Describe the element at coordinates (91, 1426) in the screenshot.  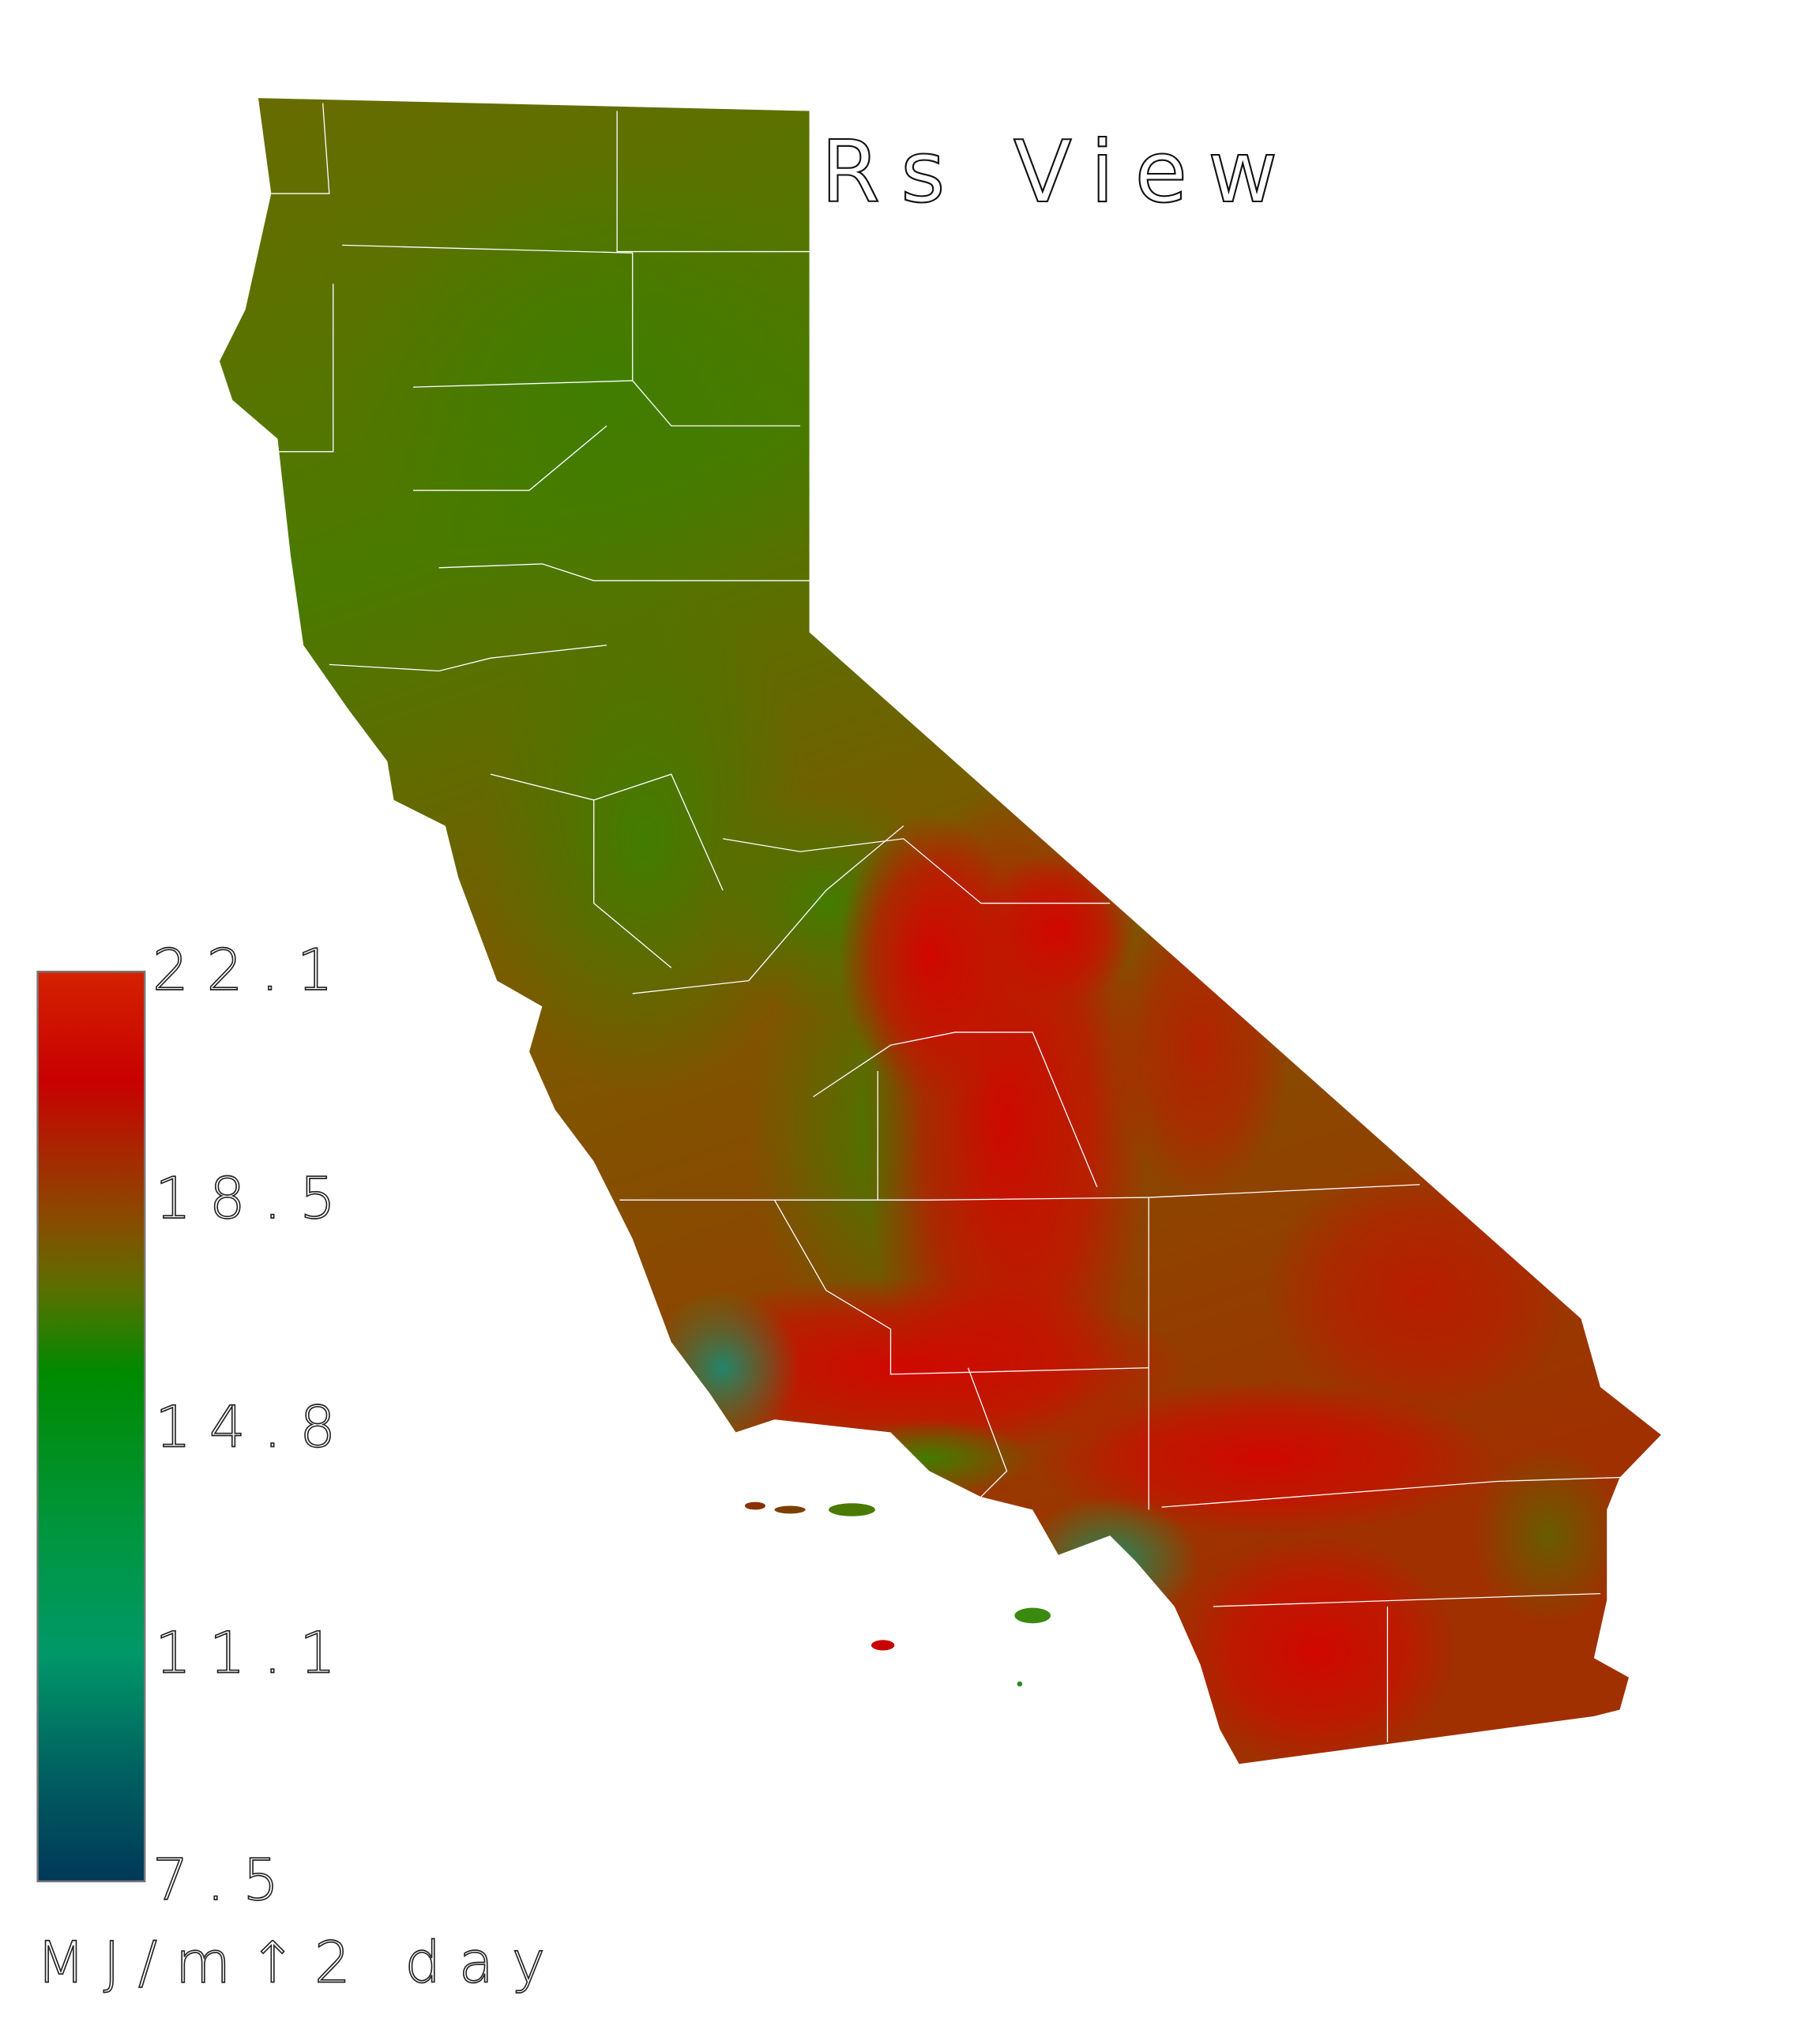
I see `colorbar-gradient` at that location.